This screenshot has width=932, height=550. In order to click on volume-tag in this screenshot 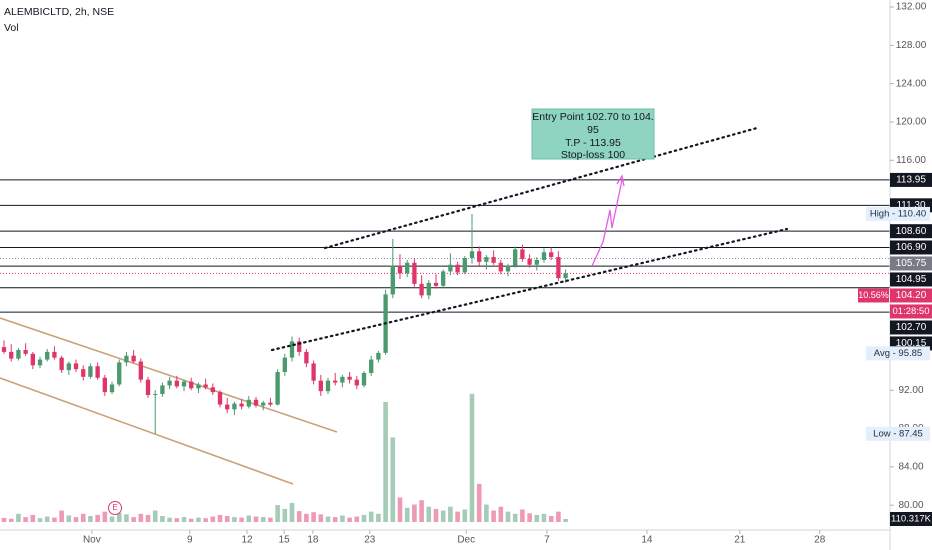, I will do `click(911, 519)`.